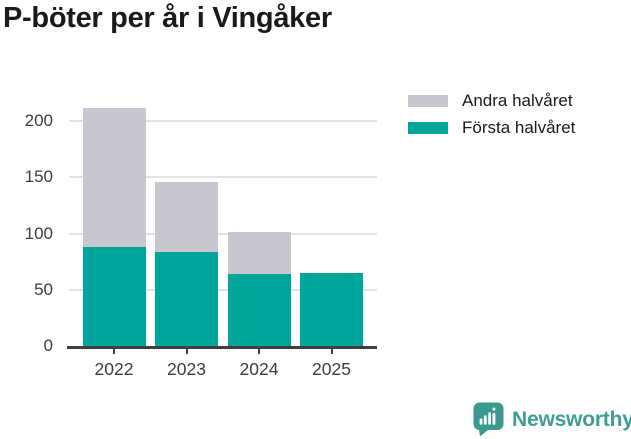 Image resolution: width=631 pixels, height=439 pixels. Describe the element at coordinates (331, 351) in the screenshot. I see `x-axis-tick-2025` at that location.